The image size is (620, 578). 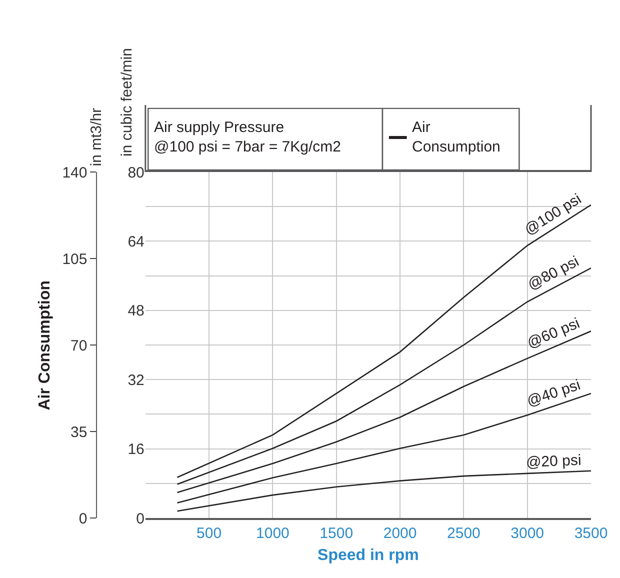 I want to click on y-tick-label: 48, so click(x=136, y=311).